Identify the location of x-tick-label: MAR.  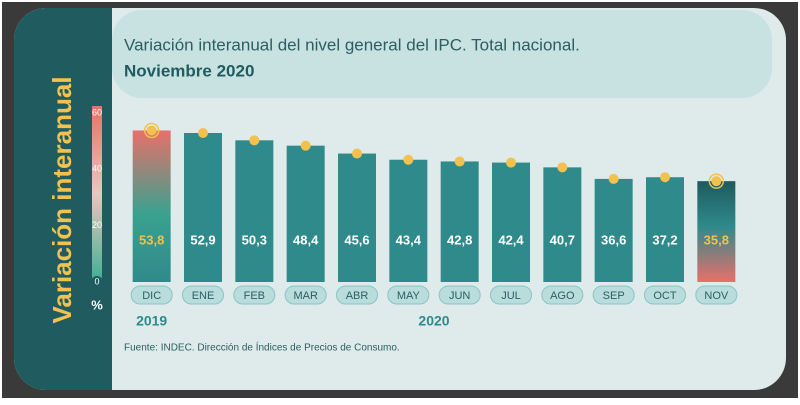
(305, 296).